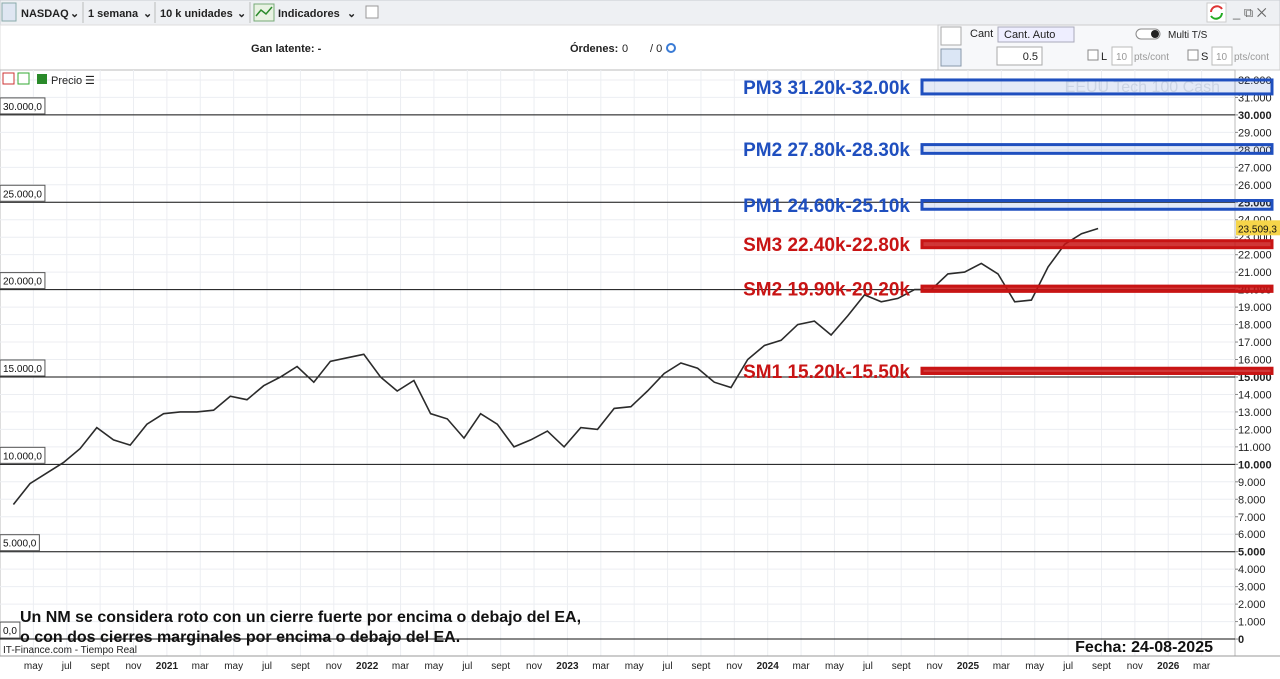 This screenshot has width=1280, height=679. I want to click on y-tick-label: 5.000, so click(1252, 553).